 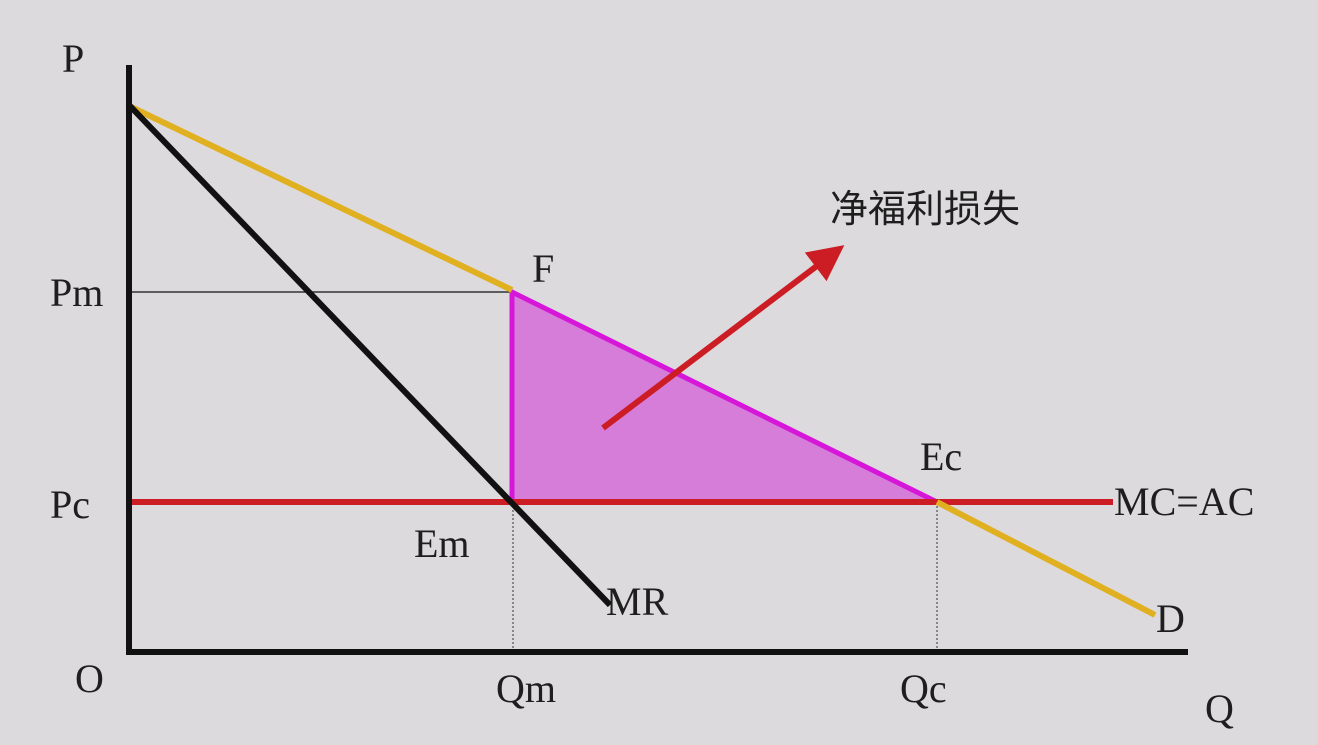 I want to click on p-axis-label: P, so click(x=73, y=58).